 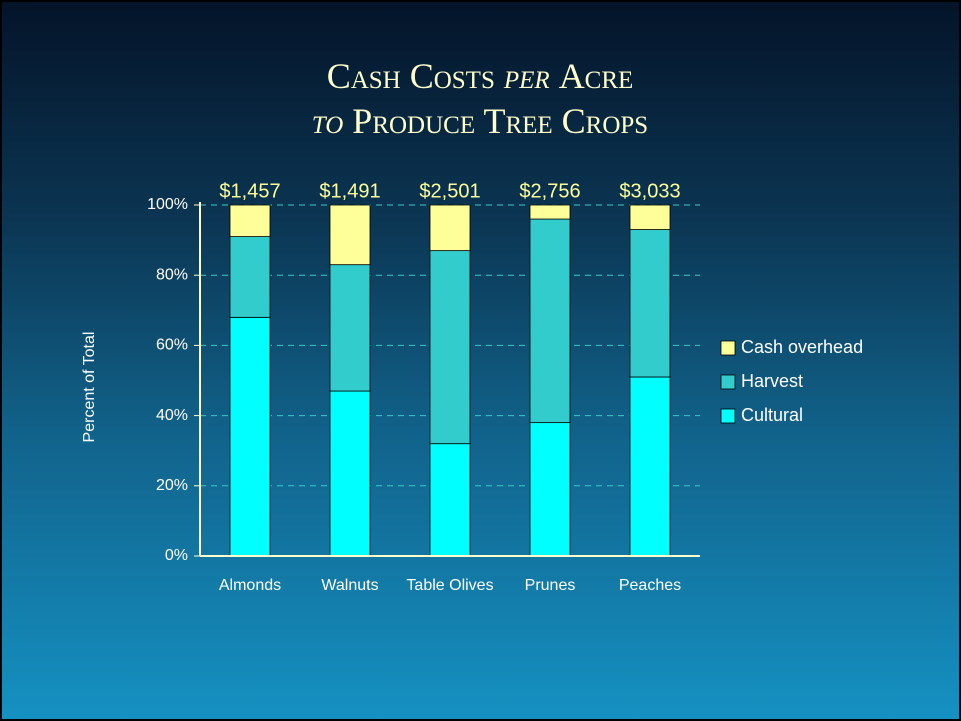 What do you see at coordinates (172, 485) in the screenshot?
I see `y-tick-label: 20%` at bounding box center [172, 485].